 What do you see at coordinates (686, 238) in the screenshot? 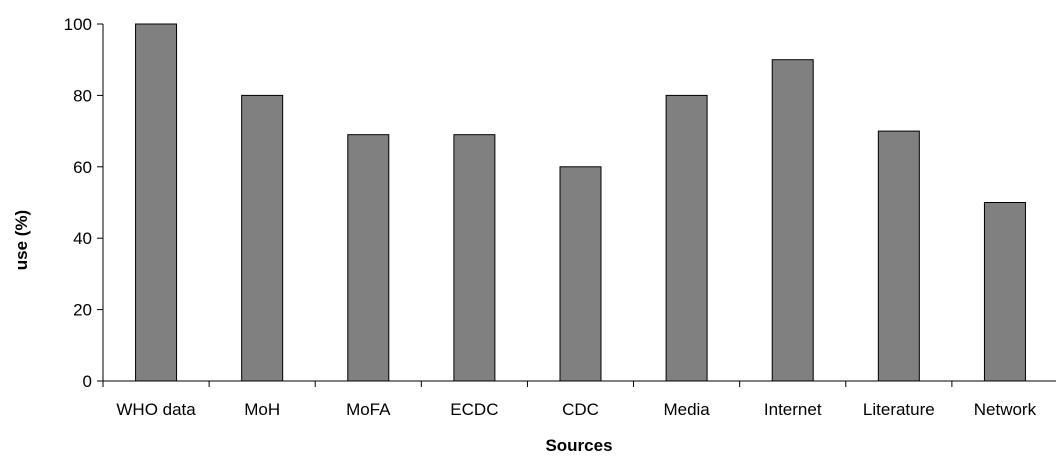
I see `bar-media` at bounding box center [686, 238].